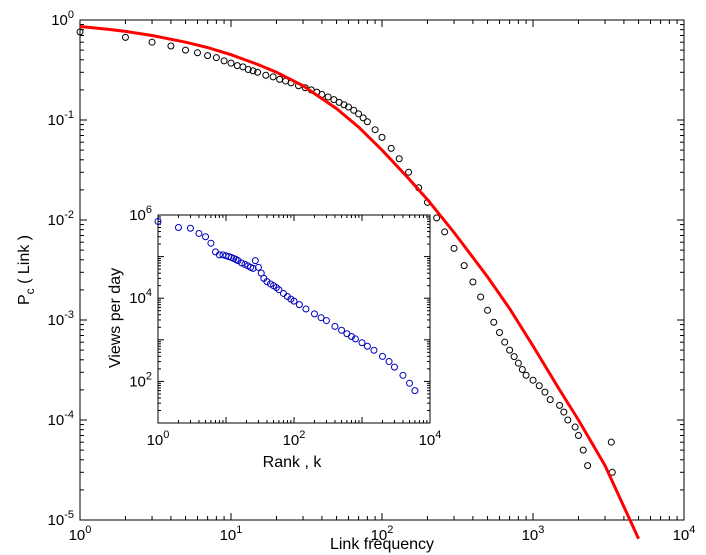  Describe the element at coordinates (293, 462) in the screenshot. I see `inset-x-label: Rank , k` at that location.